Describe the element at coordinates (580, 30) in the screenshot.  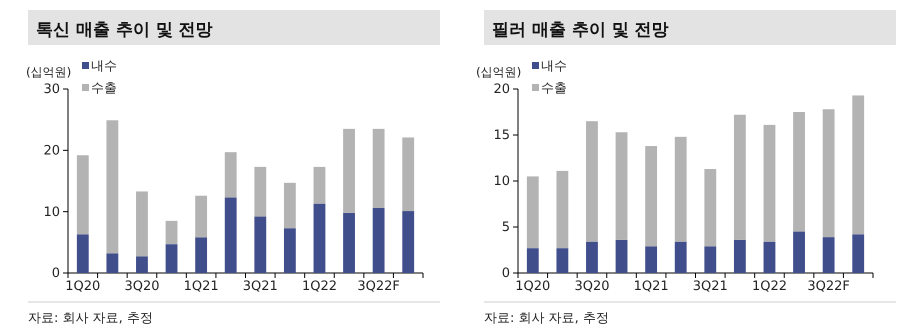
I see `chart-title: 필러 매출 추이 및 전망` at that location.